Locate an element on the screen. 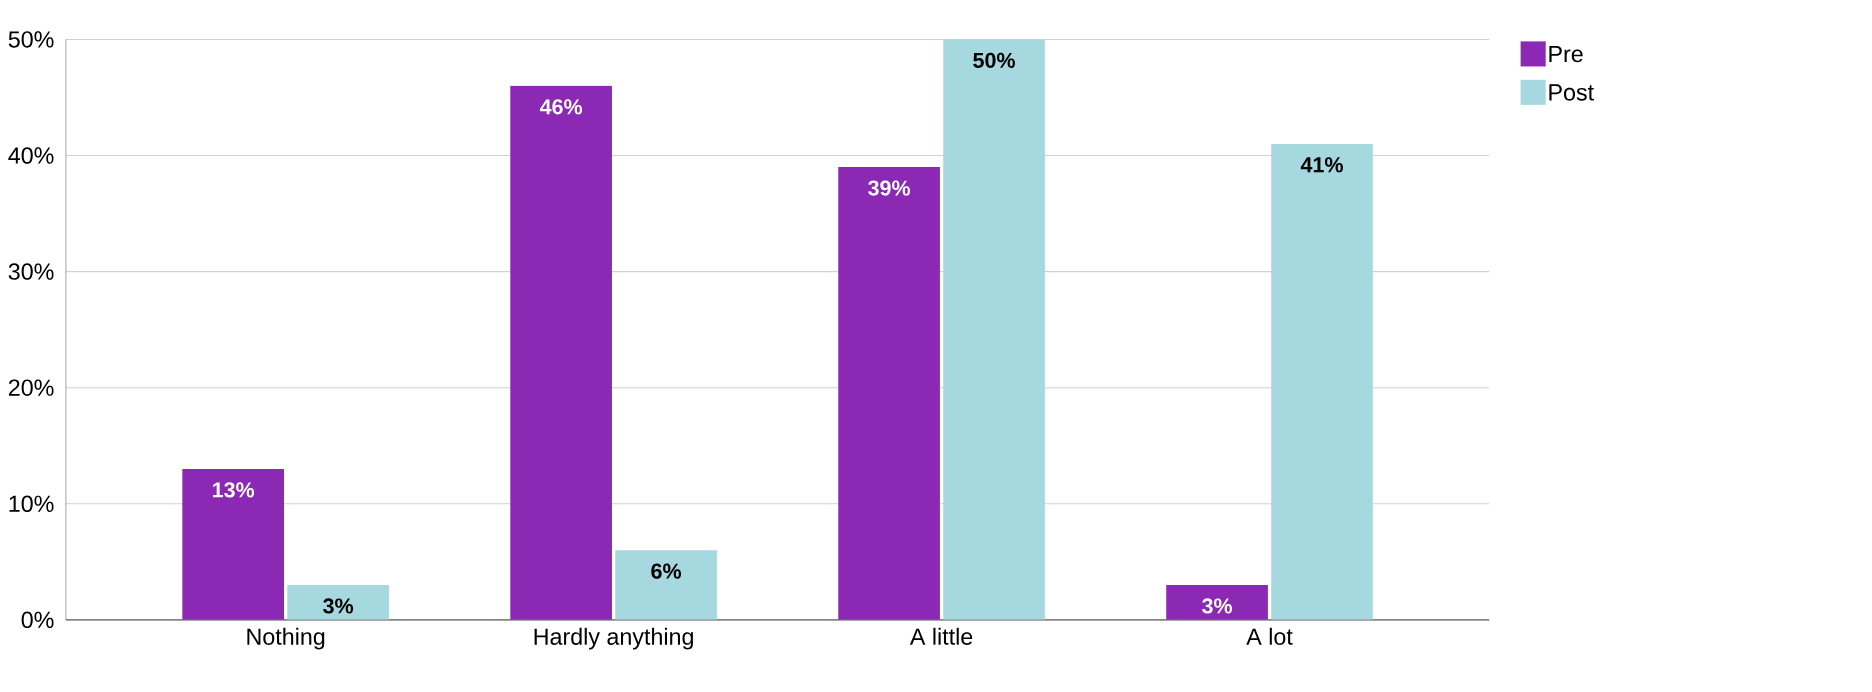 The image size is (1872, 692). legend-label: Pre is located at coordinates (1566, 54).